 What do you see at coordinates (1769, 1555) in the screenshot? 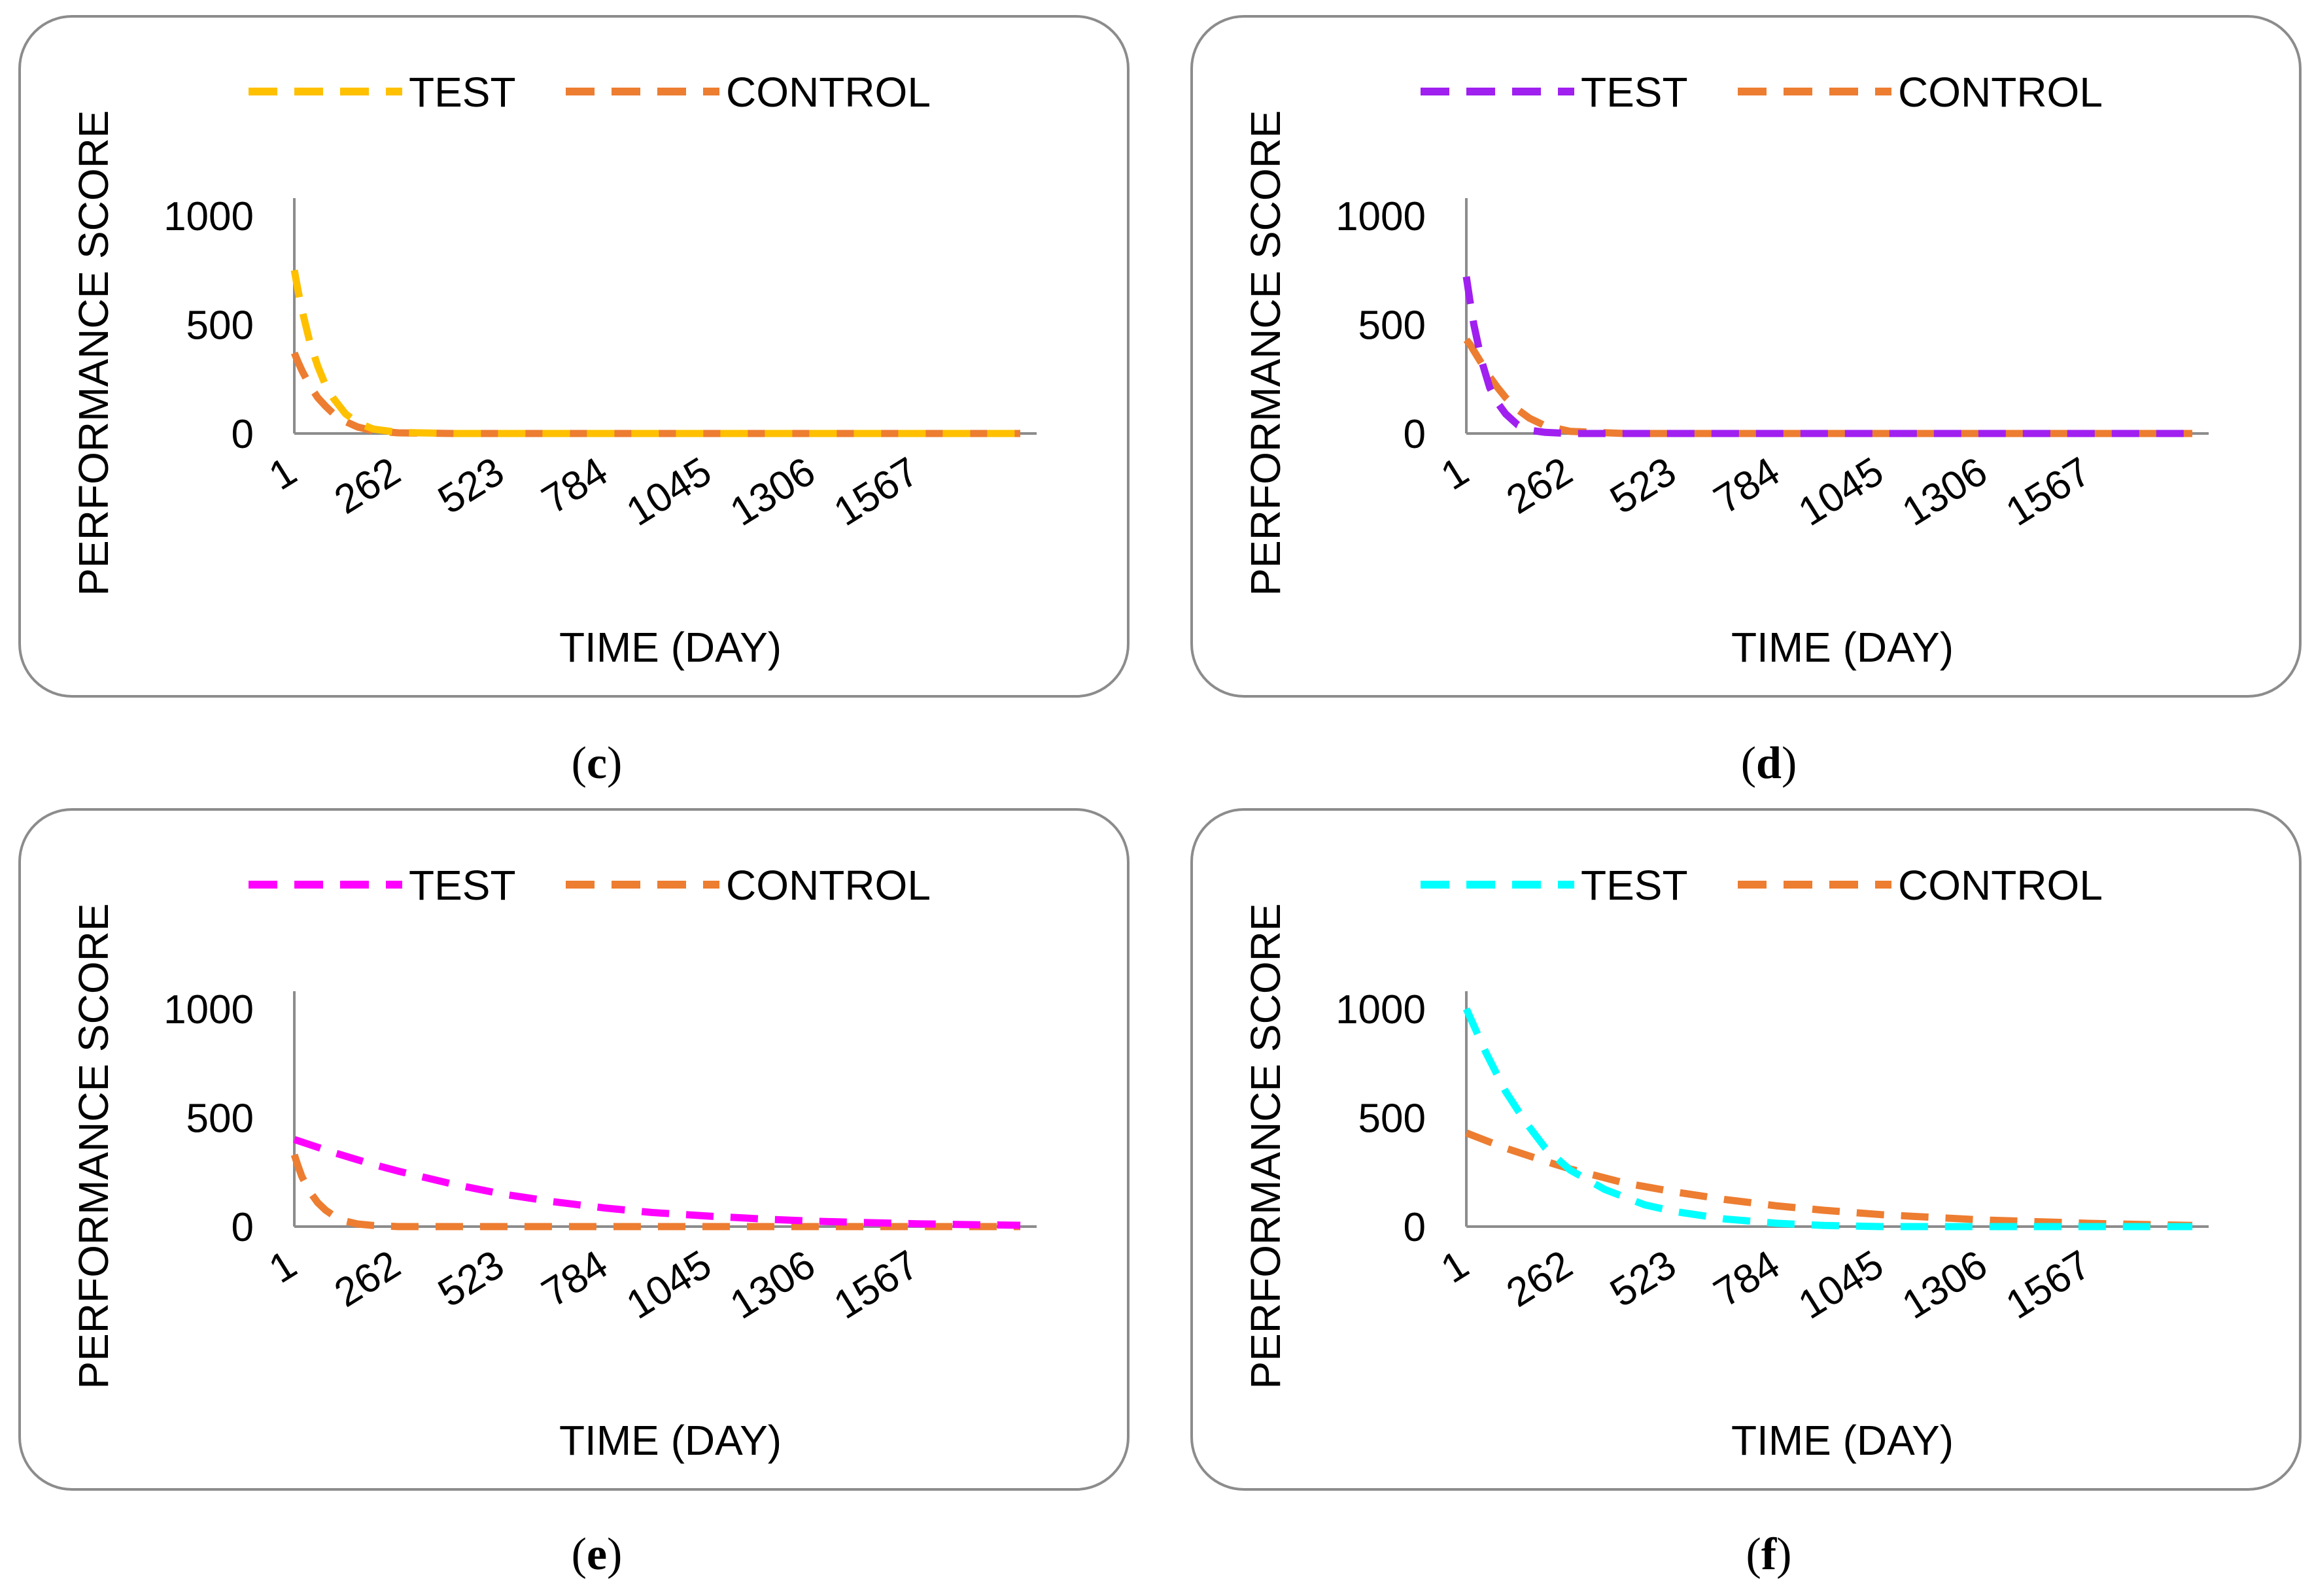
I see `panel-caption-f: (f)` at bounding box center [1769, 1555].